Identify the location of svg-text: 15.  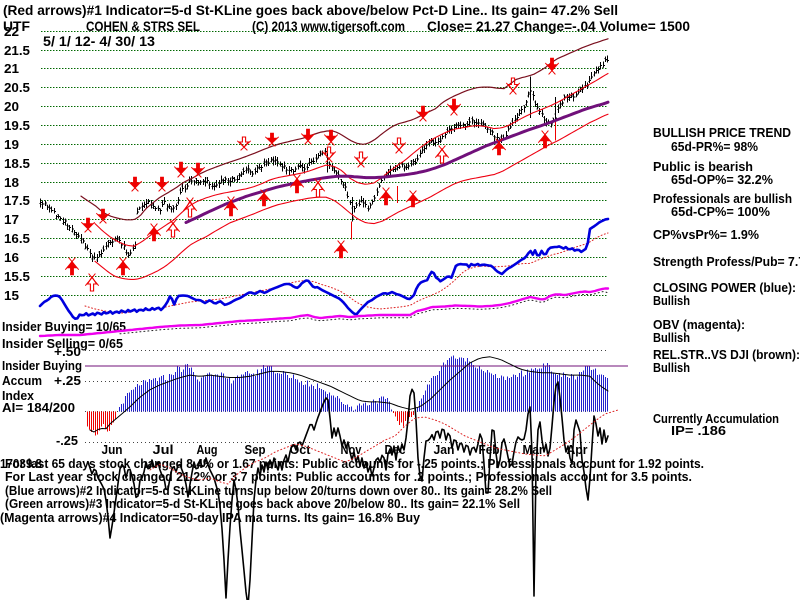
(11, 296).